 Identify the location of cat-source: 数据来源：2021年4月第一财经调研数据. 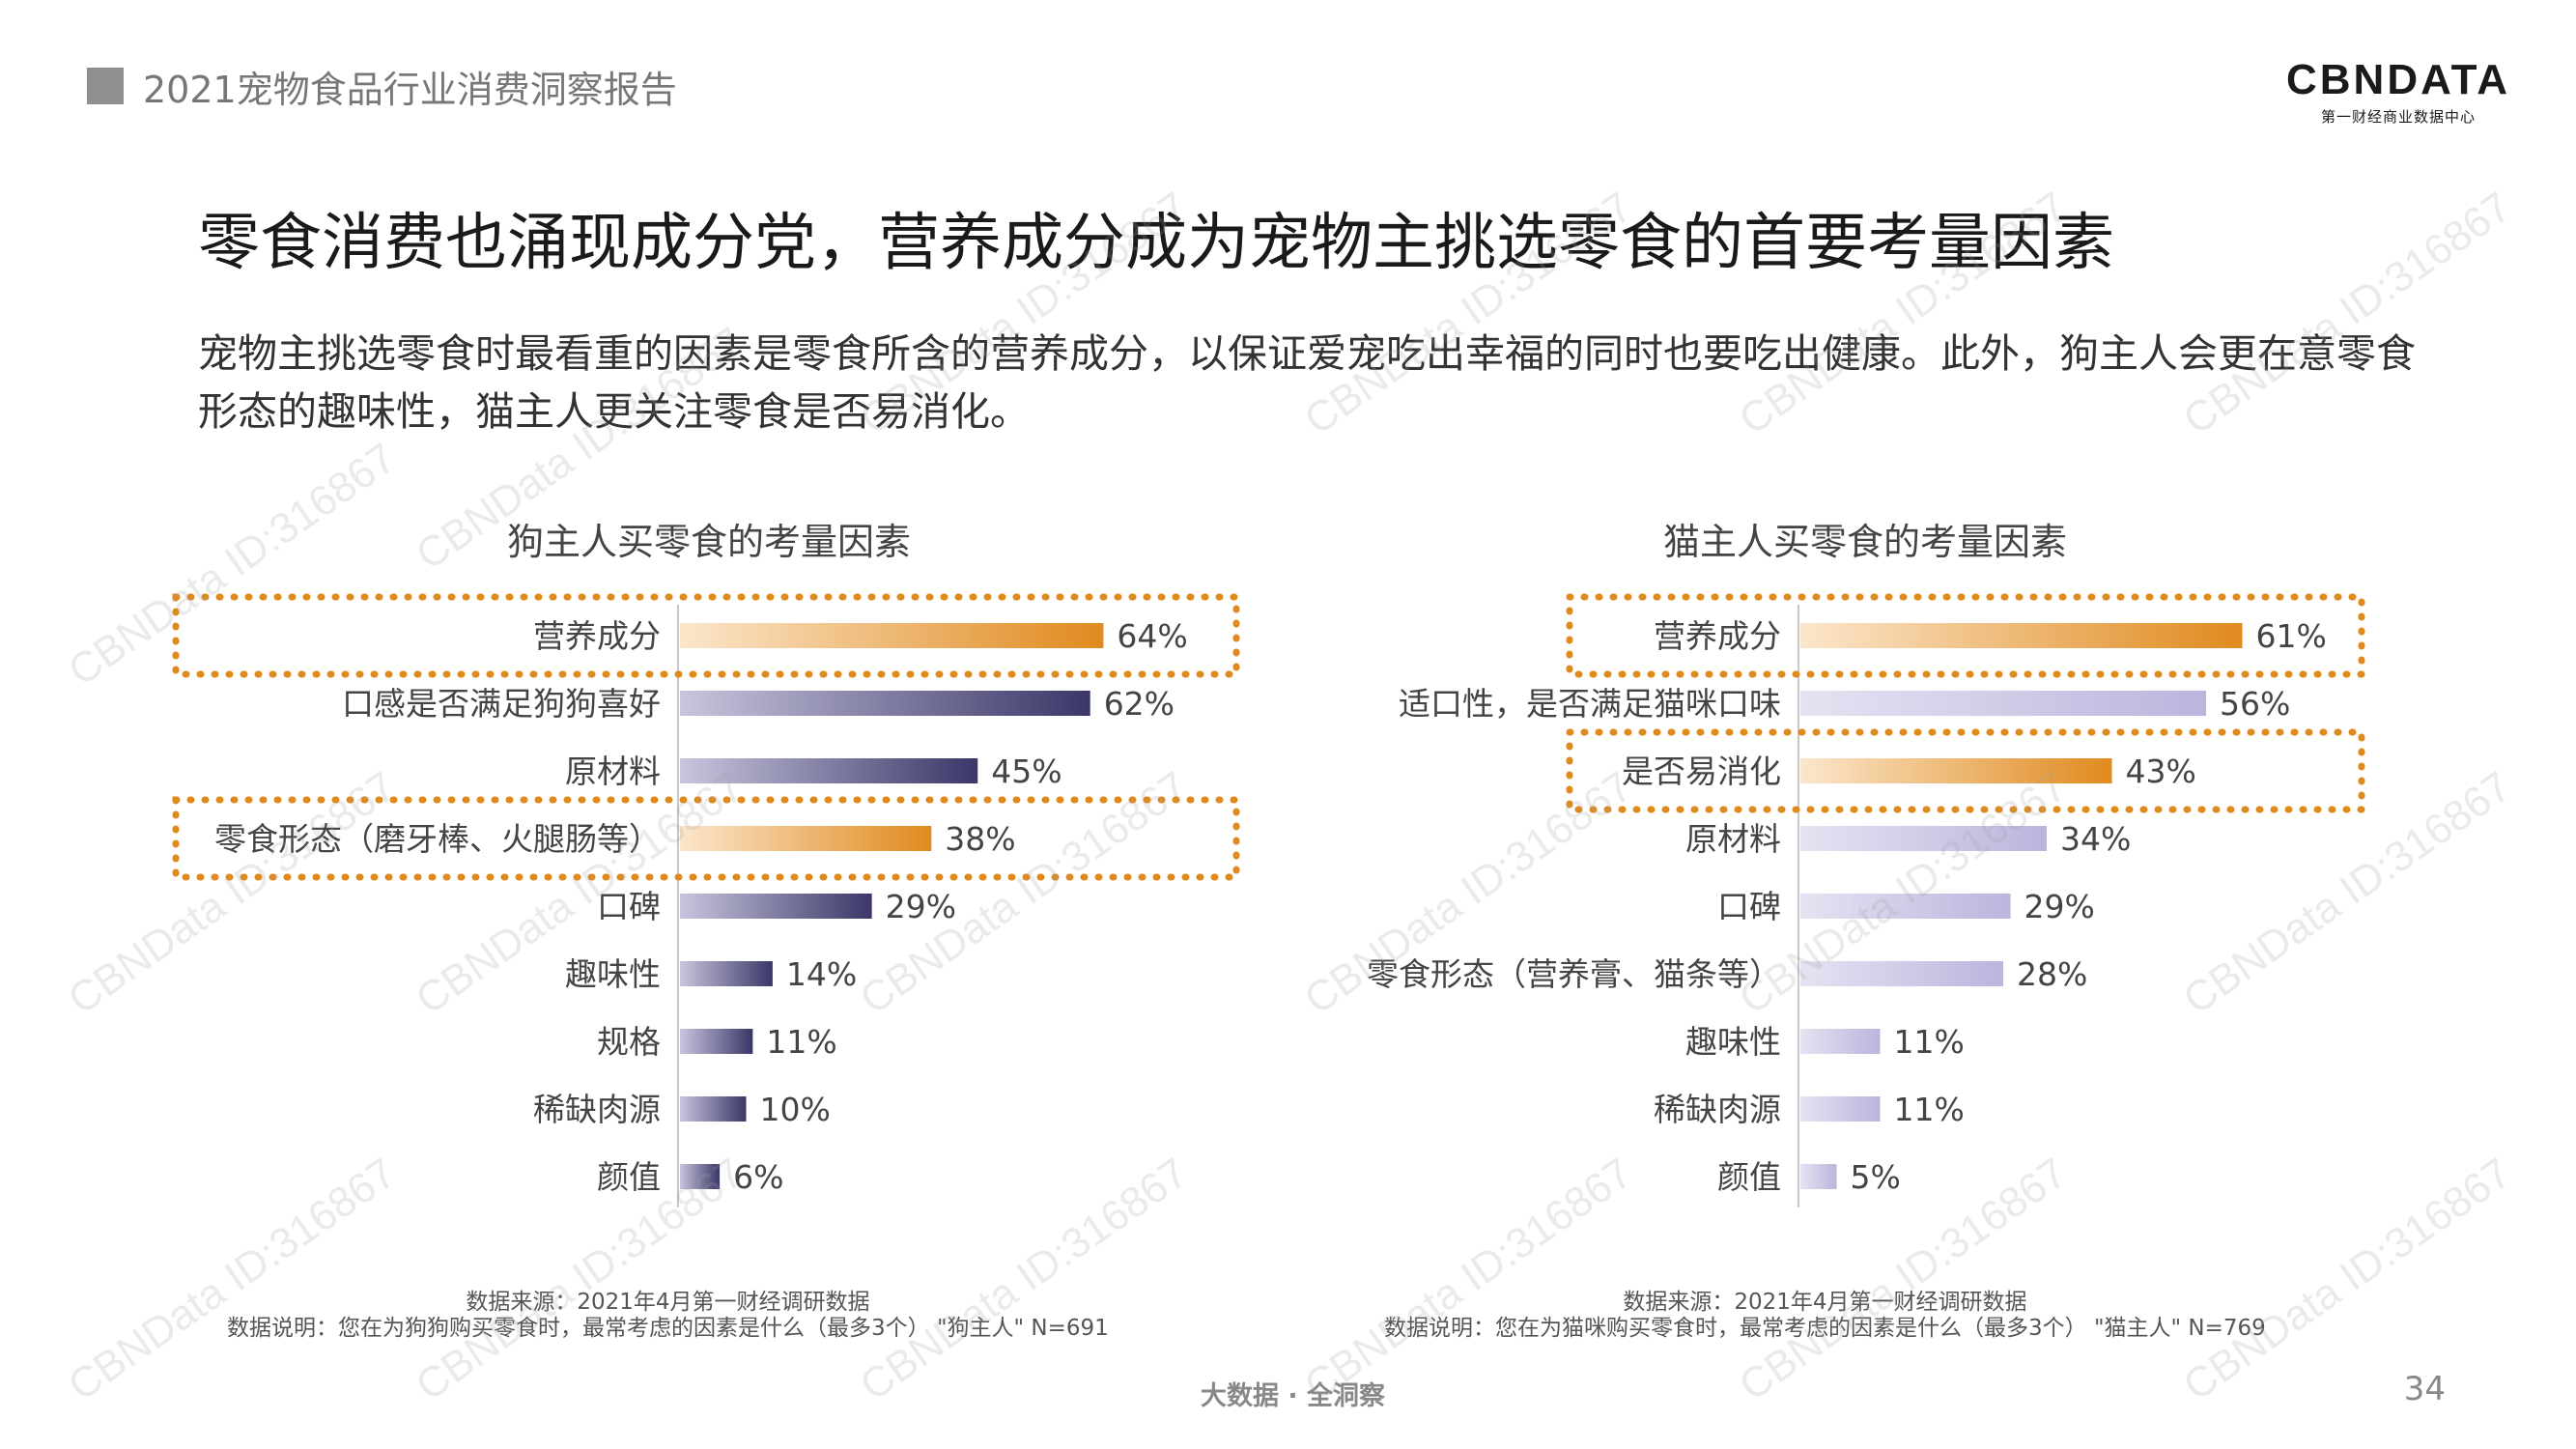
(1825, 1302).